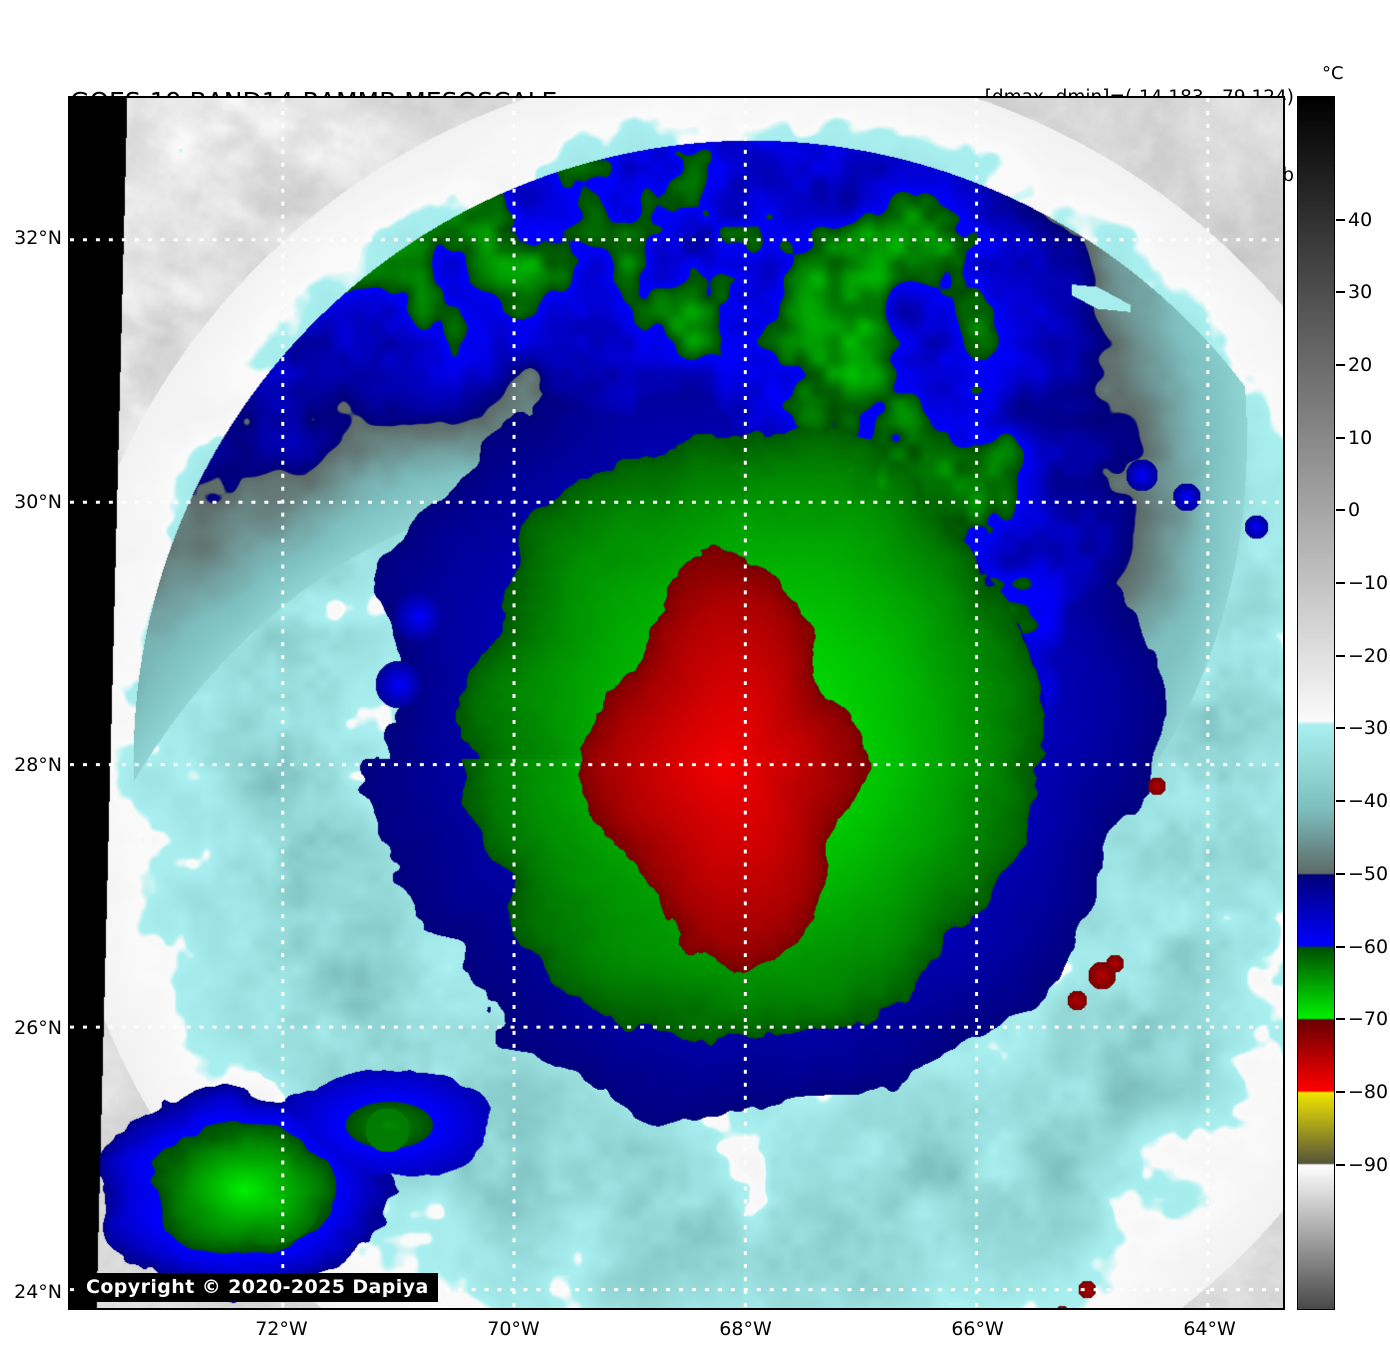  Describe the element at coordinates (38, 238) in the screenshot. I see `latitude-tick-label: 32°N` at that location.